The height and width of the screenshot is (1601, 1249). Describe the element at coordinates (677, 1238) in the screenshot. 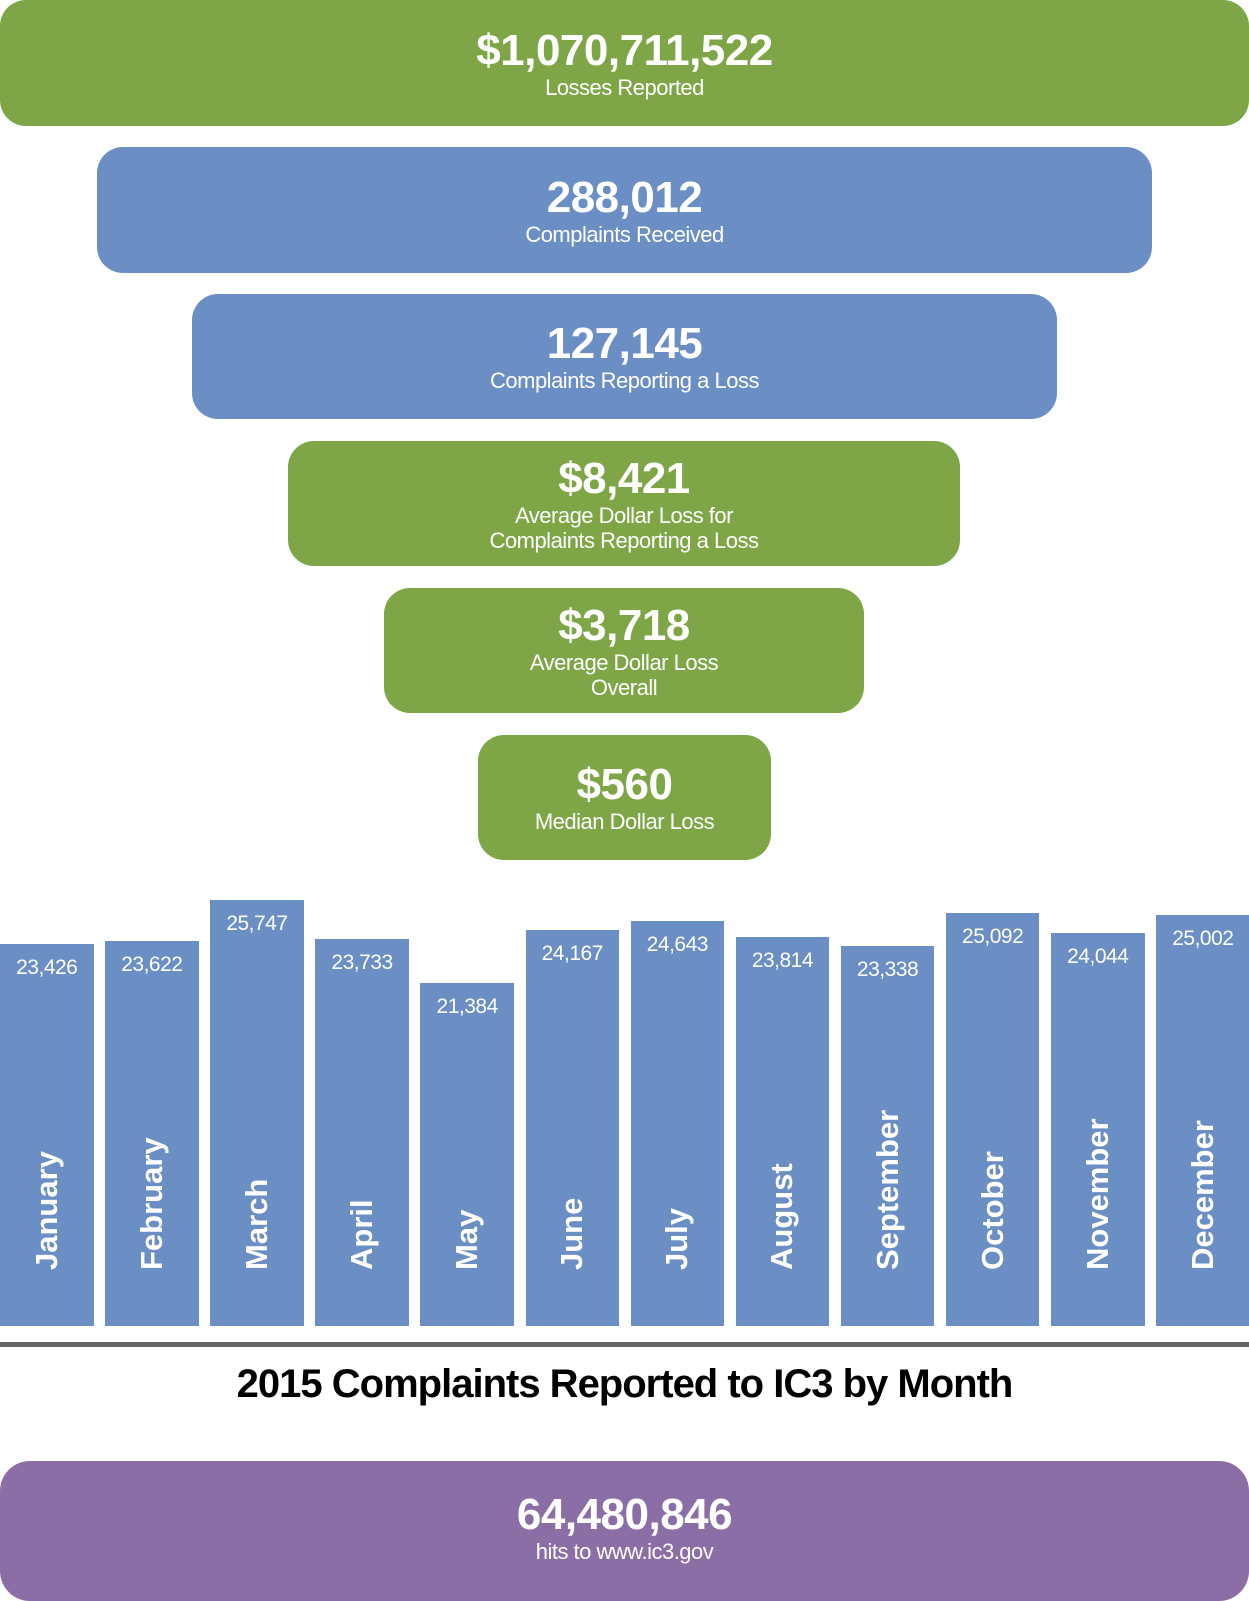

I see `month-label: July` at that location.